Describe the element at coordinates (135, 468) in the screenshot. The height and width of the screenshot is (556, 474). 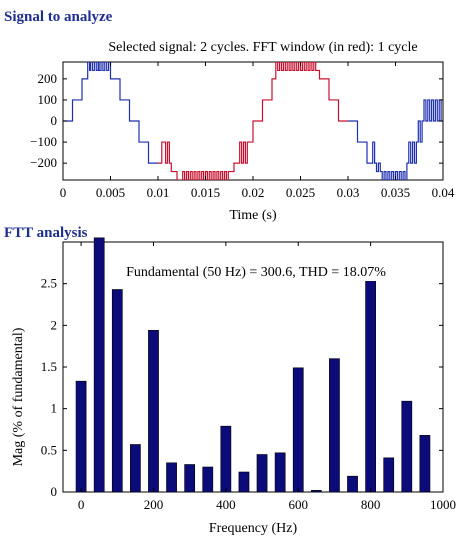
I see `fft-bar-150hz` at that location.